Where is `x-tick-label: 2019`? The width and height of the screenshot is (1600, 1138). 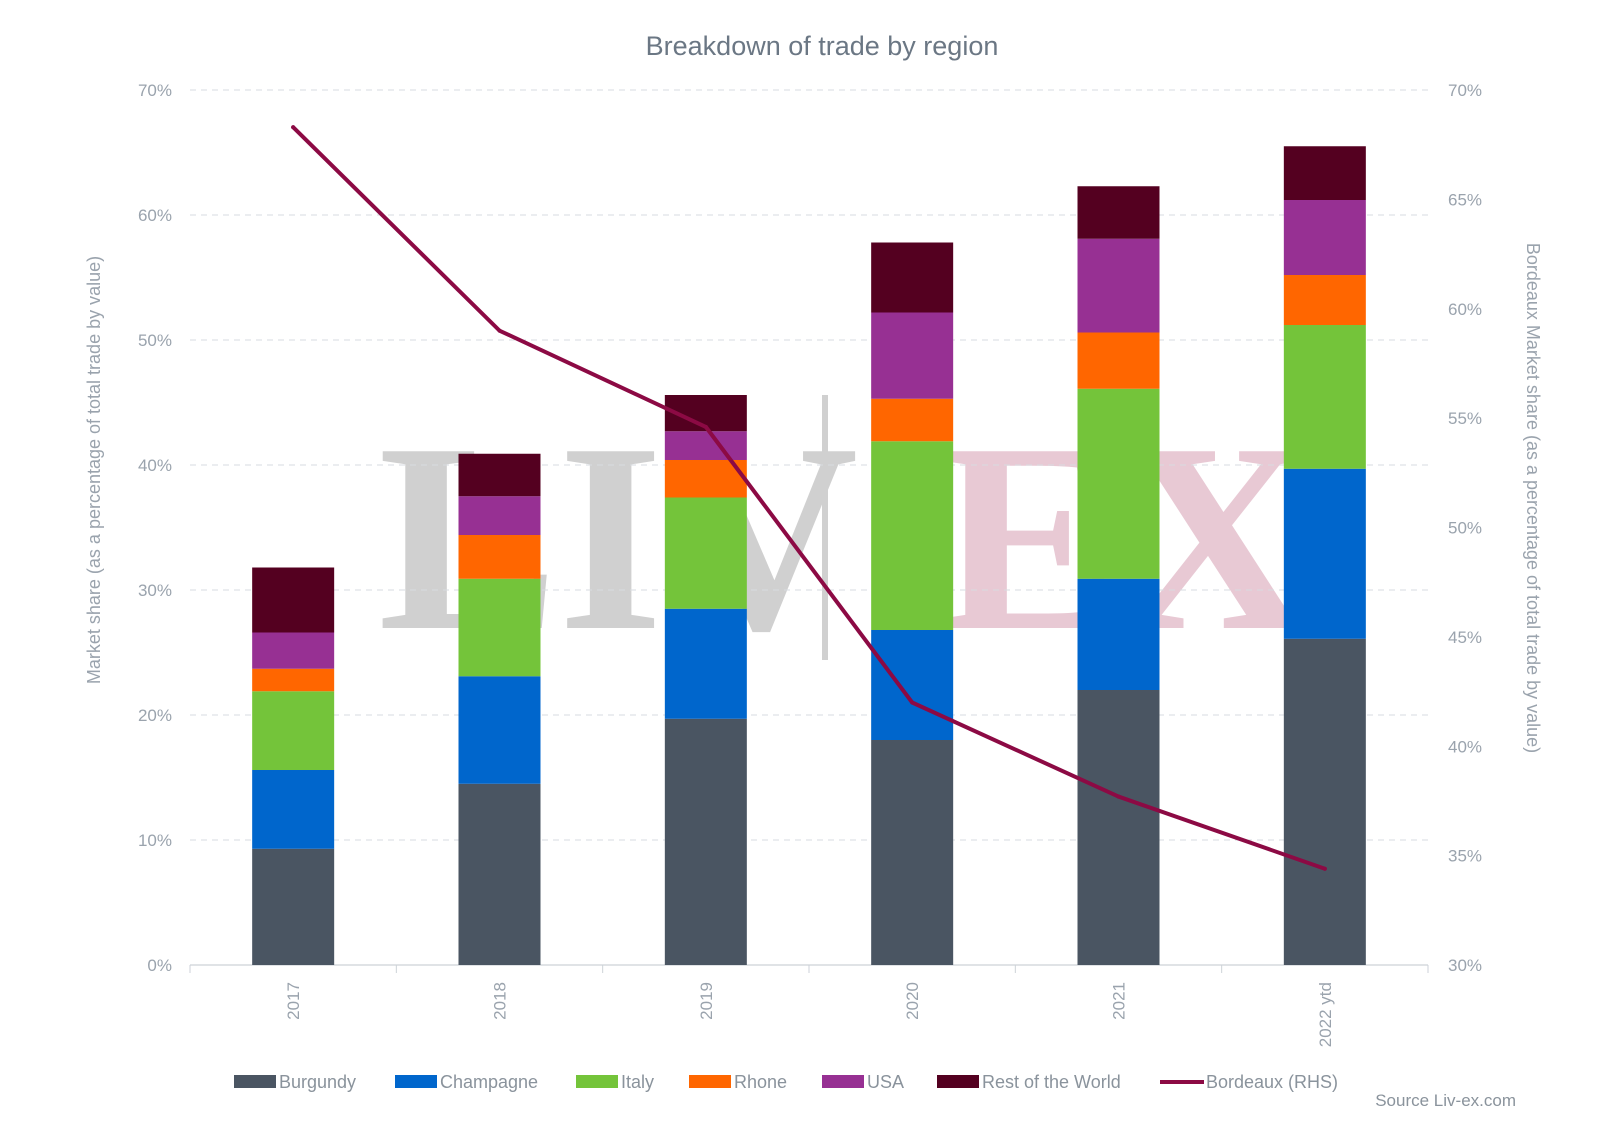 x-tick-label: 2019 is located at coordinates (706, 1001).